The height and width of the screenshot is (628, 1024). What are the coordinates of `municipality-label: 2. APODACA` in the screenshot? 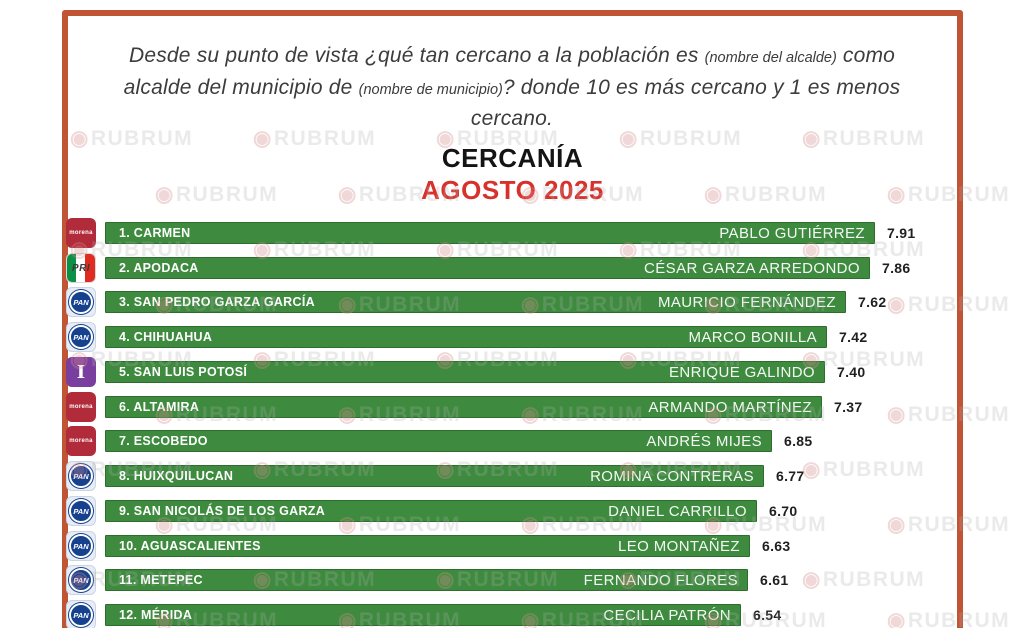 It's located at (159, 268).